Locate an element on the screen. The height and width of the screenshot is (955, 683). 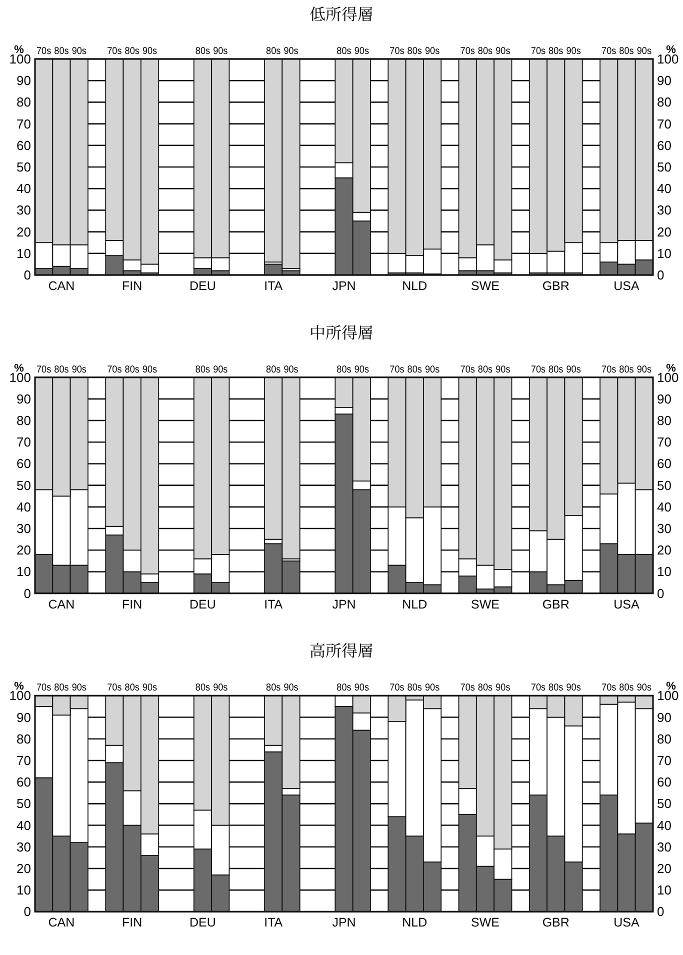
y-tick-label: 80 is located at coordinates (23, 738).